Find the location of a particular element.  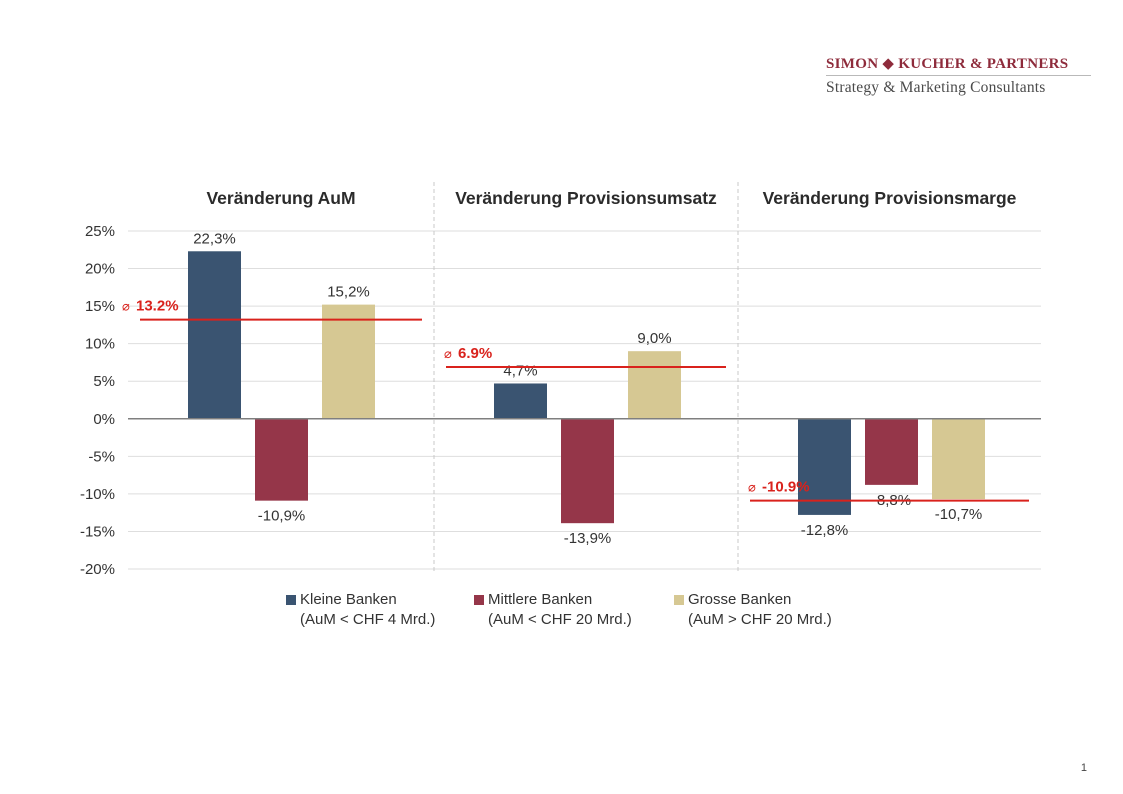

average-label: 6.9% is located at coordinates (475, 353).